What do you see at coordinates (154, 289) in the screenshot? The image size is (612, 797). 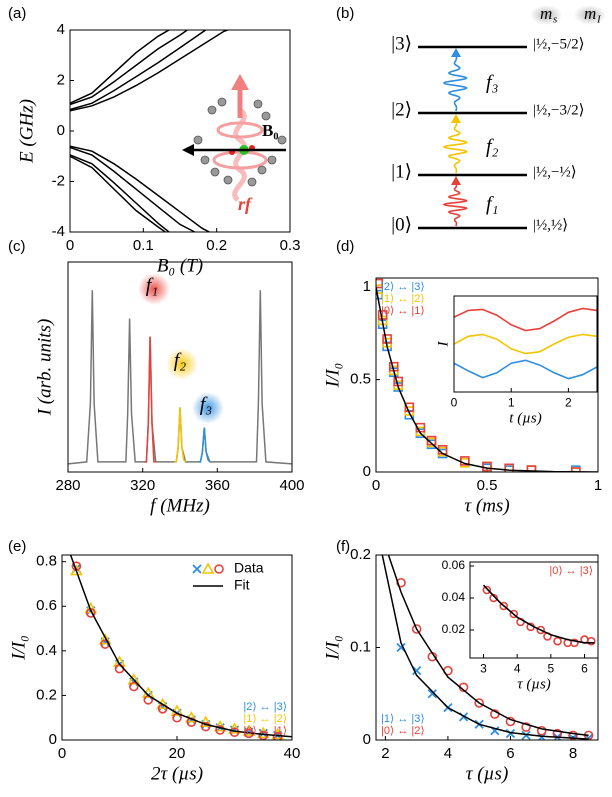 I see `peak-glow` at bounding box center [154, 289].